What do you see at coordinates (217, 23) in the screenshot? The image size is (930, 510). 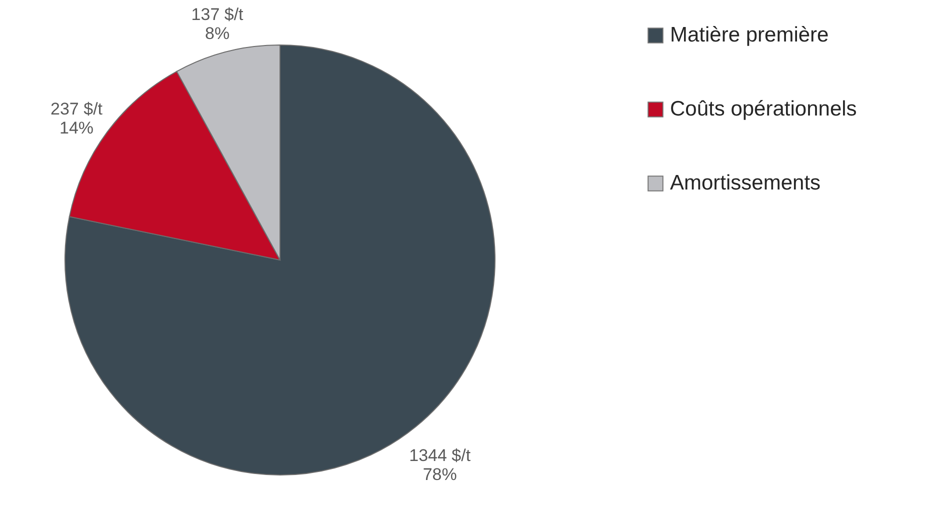 I see `data-label: 137 $/t 8%` at bounding box center [217, 23].